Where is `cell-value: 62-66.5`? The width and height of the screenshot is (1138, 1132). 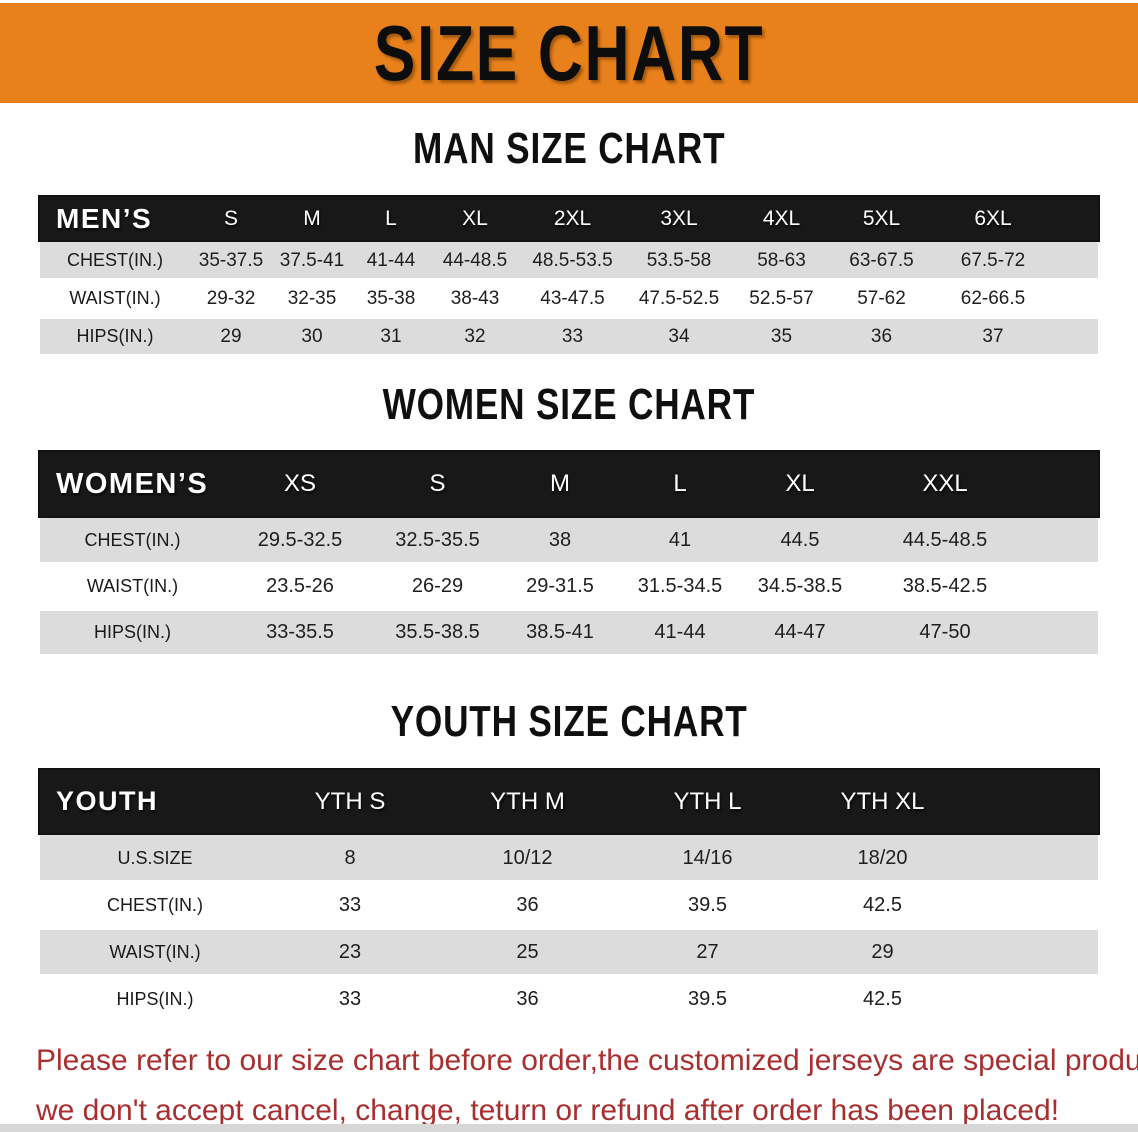
cell-value: 62-66.5 is located at coordinates (993, 298).